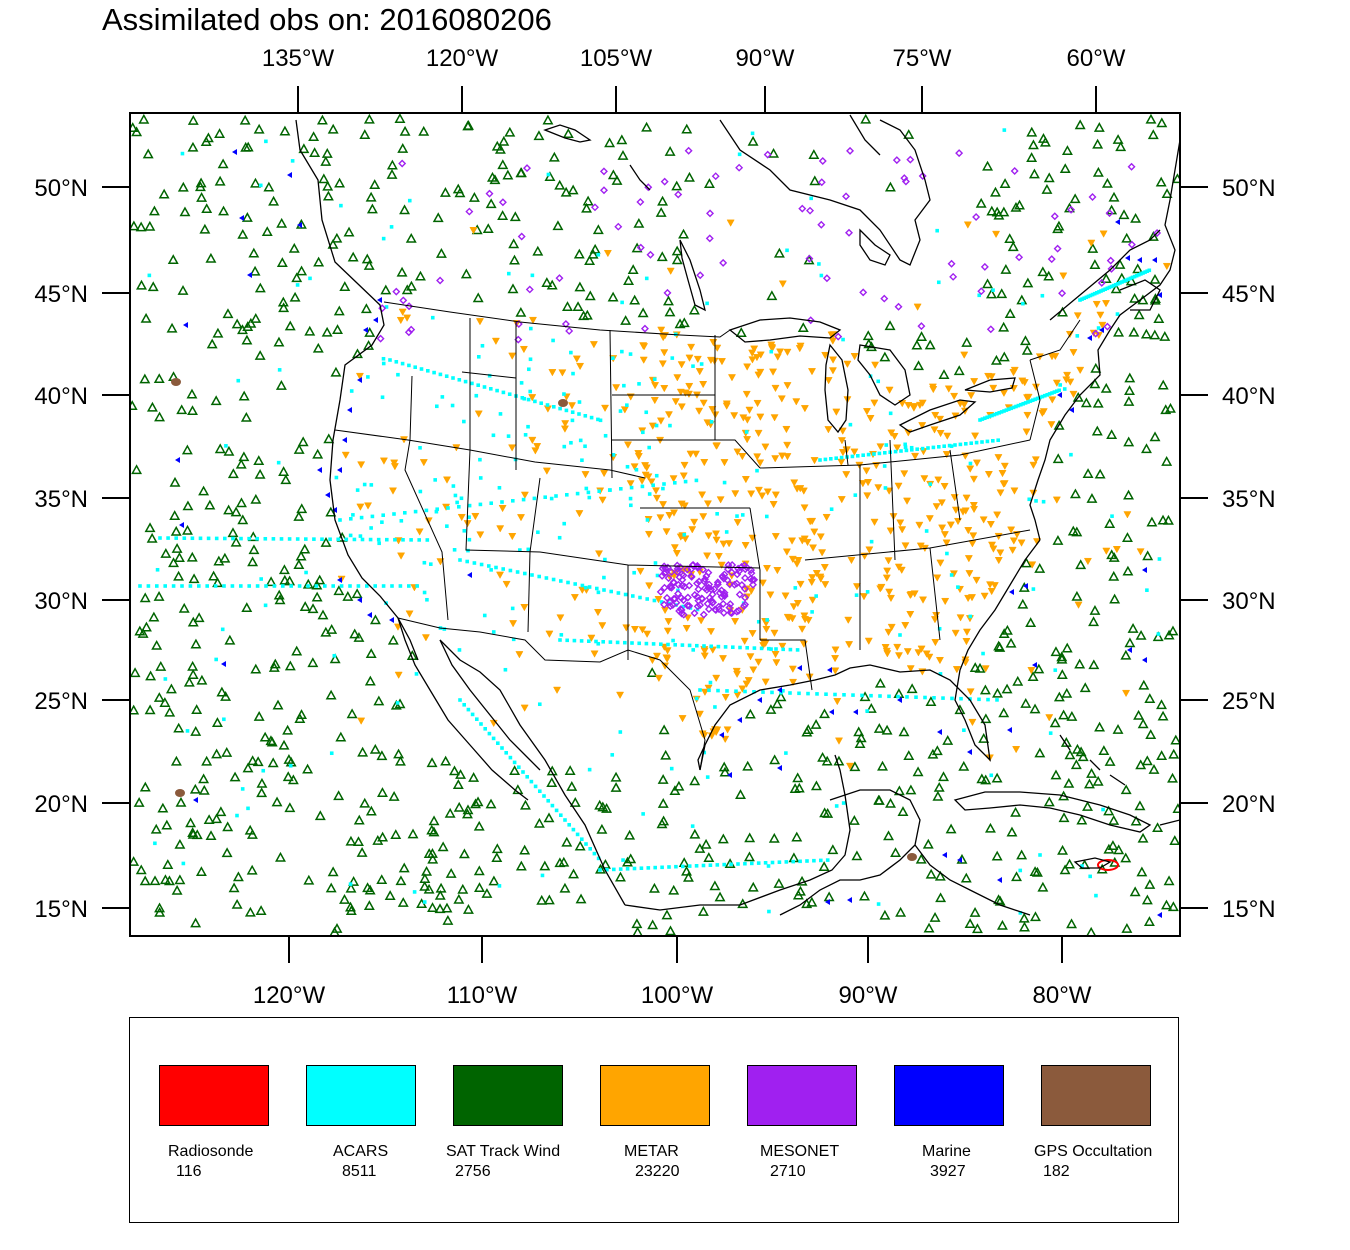  I want to click on us-canada-border, so click(557, 319).